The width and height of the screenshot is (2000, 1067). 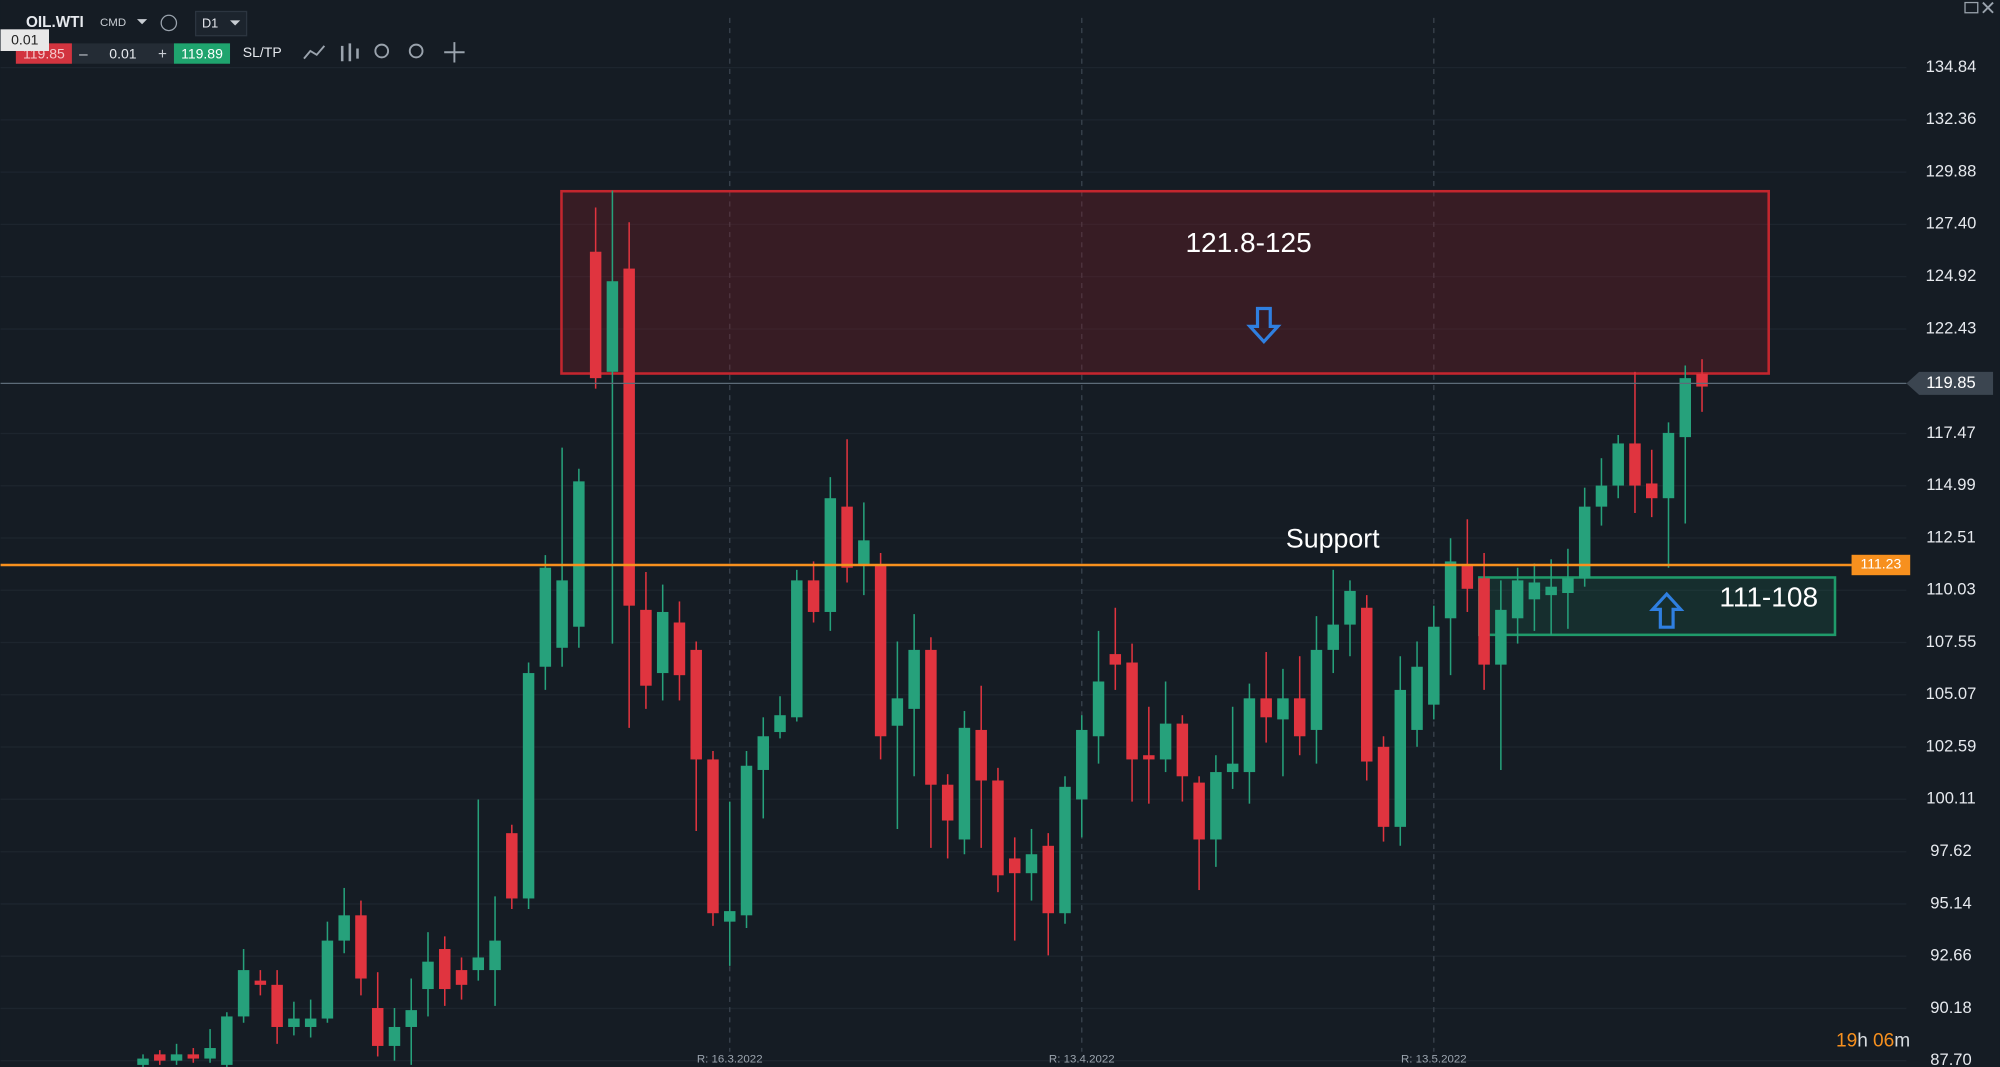 What do you see at coordinates (1951, 693) in the screenshot?
I see `y-tick-label: 105.07` at bounding box center [1951, 693].